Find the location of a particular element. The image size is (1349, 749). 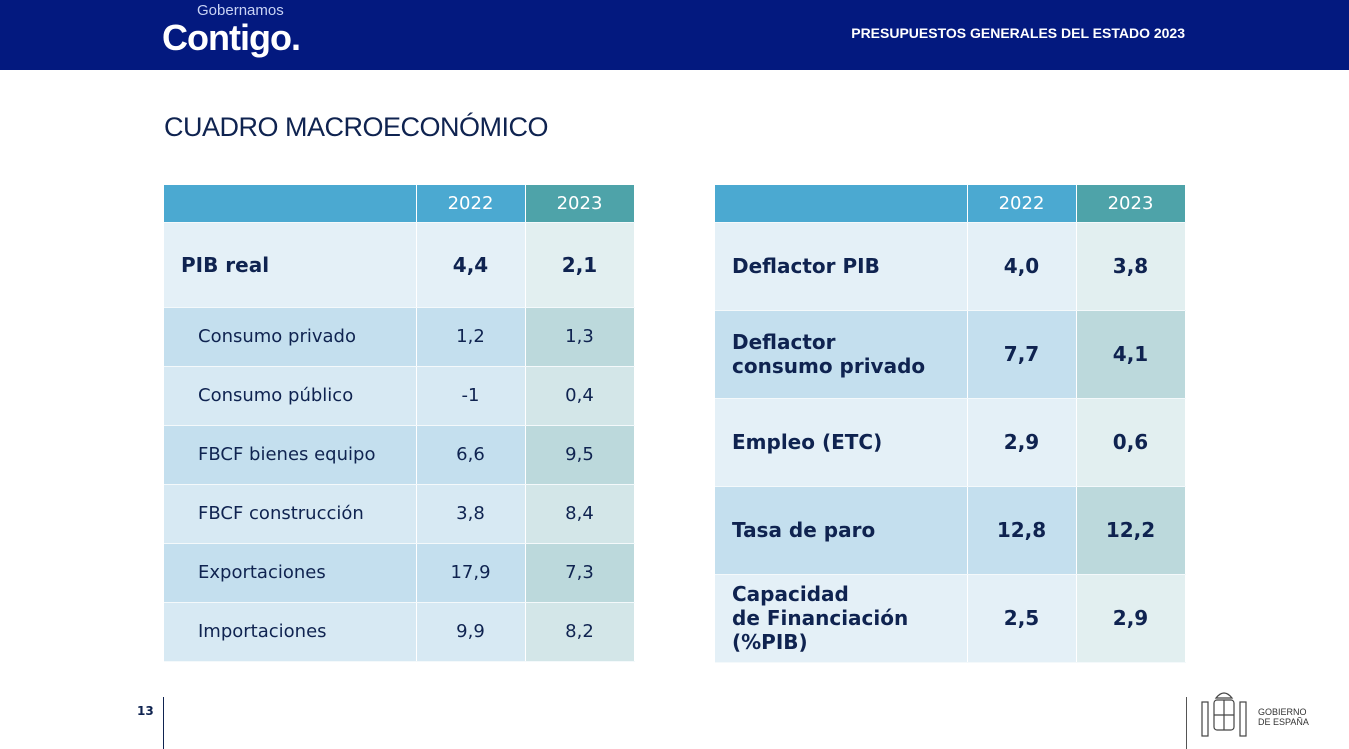

table-row: Deflactor PIB 4,0 3,8 is located at coordinates (950, 266).